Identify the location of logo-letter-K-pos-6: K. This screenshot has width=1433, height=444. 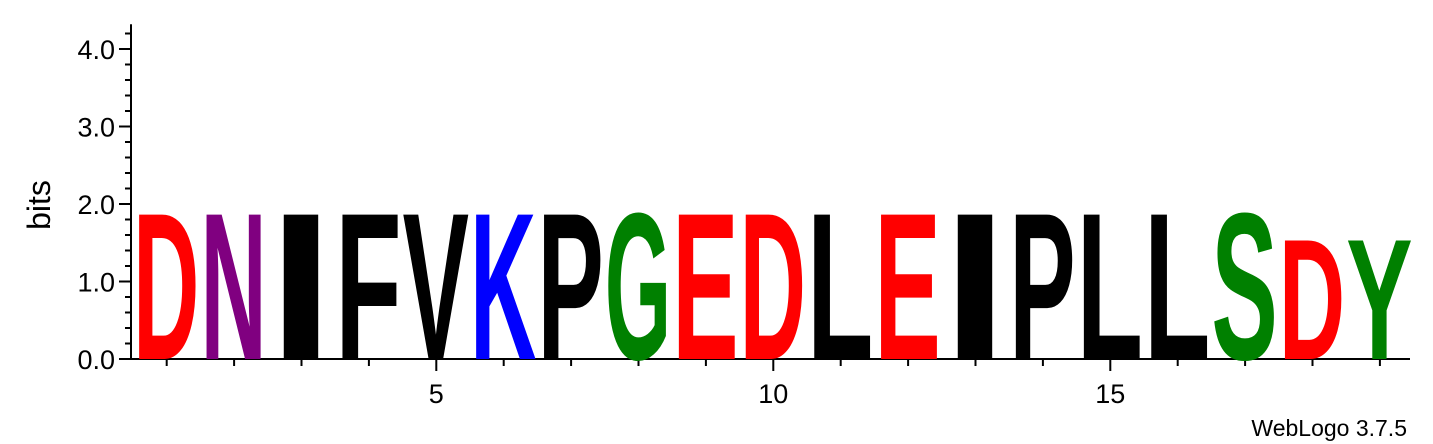
(503, 287).